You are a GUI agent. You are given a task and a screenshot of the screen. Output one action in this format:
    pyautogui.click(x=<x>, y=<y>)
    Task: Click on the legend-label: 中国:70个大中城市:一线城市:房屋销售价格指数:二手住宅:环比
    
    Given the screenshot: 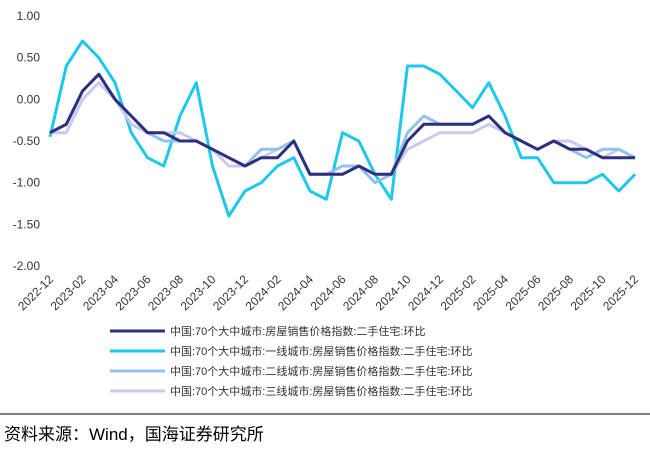 What is the action you would take?
    pyautogui.click(x=321, y=351)
    